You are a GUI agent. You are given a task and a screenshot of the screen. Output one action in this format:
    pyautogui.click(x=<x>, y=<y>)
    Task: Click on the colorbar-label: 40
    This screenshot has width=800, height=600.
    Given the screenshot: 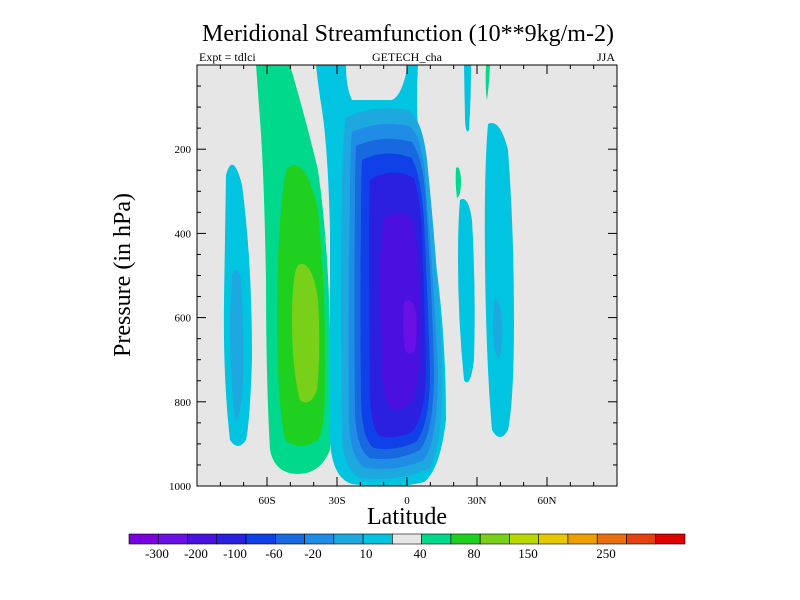 What is the action you would take?
    pyautogui.click(x=420, y=553)
    